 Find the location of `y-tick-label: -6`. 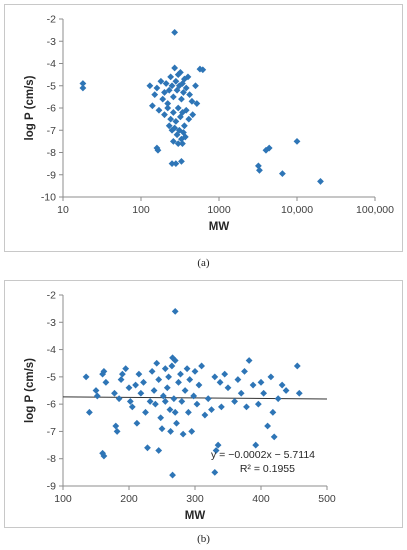

y-tick-label: -6 is located at coordinates (51, 405).